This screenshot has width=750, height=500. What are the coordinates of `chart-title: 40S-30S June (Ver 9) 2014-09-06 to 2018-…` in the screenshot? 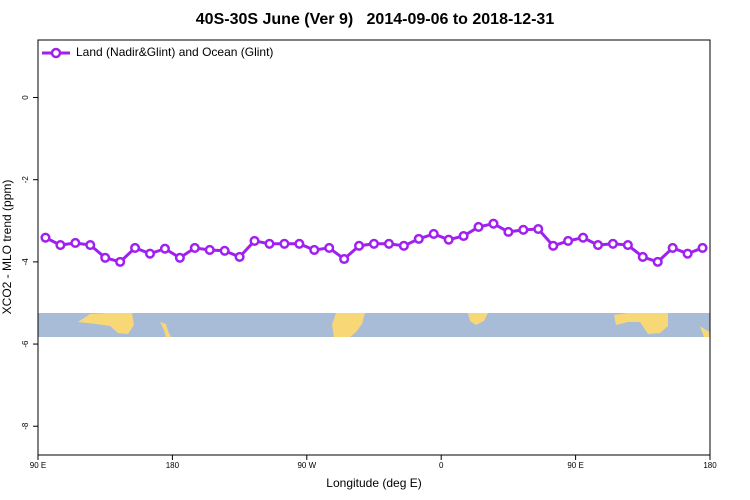 It's located at (375, 19).